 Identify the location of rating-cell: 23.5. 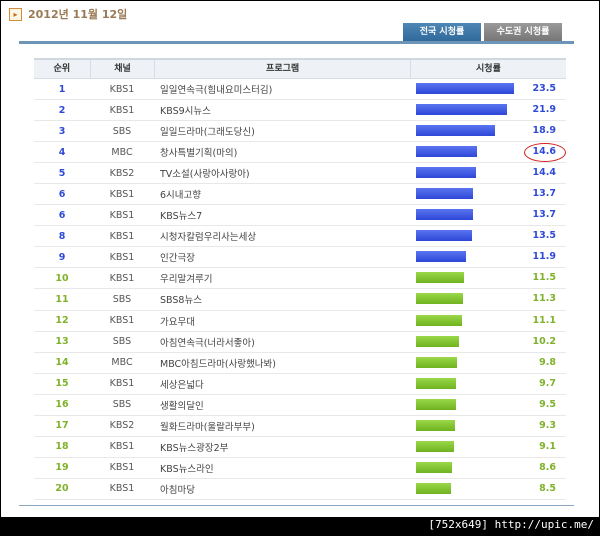
(488, 89).